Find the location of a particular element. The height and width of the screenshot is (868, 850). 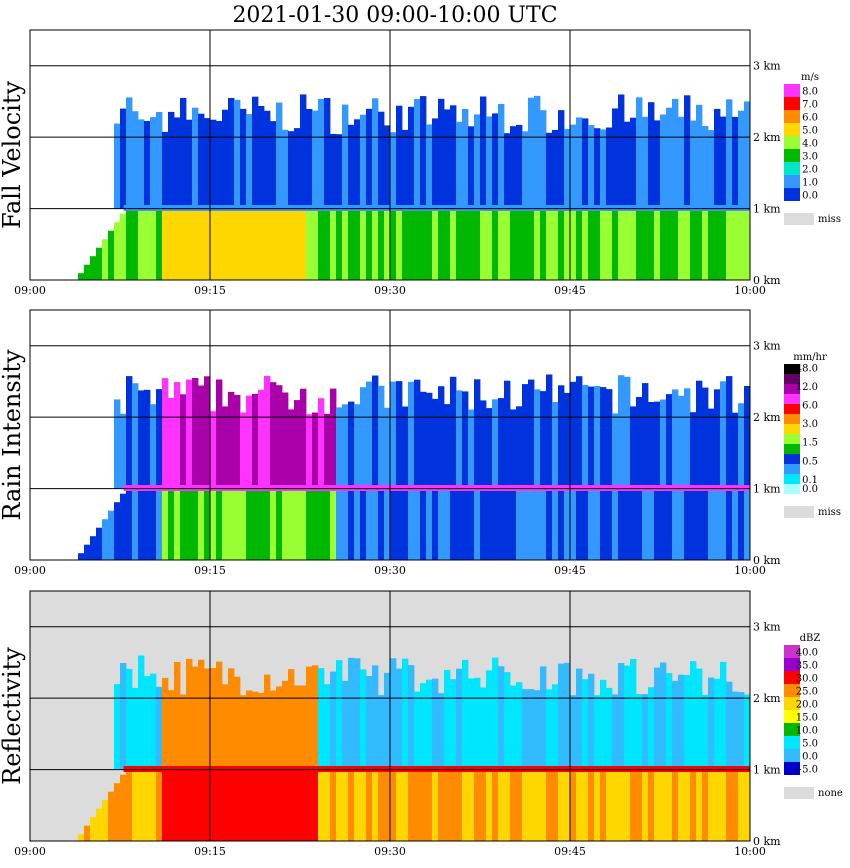

colorbar-label: 0.0 is located at coordinates (810, 489).